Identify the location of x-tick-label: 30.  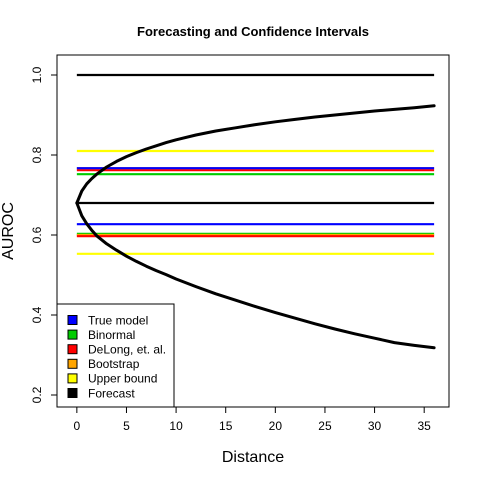
(375, 426).